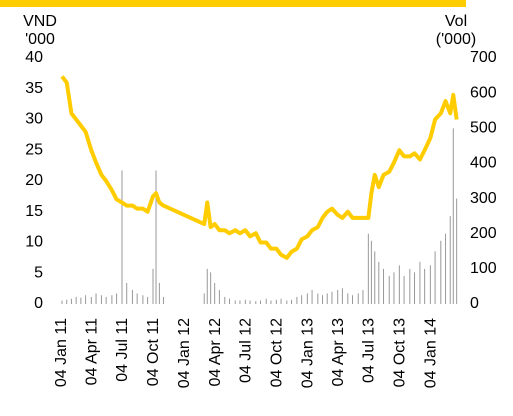 The image size is (513, 416). I want to click on y-tick-label: 0, so click(38, 303).